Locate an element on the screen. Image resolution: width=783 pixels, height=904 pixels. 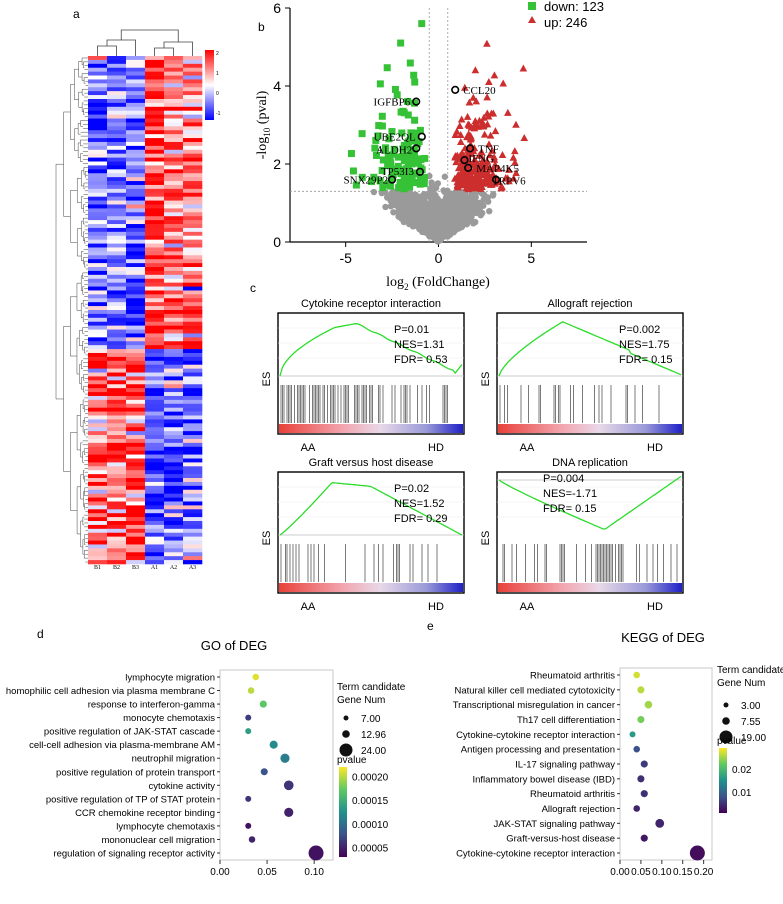
category-label: JAK-STAT signaling pathway is located at coordinates (555, 824).